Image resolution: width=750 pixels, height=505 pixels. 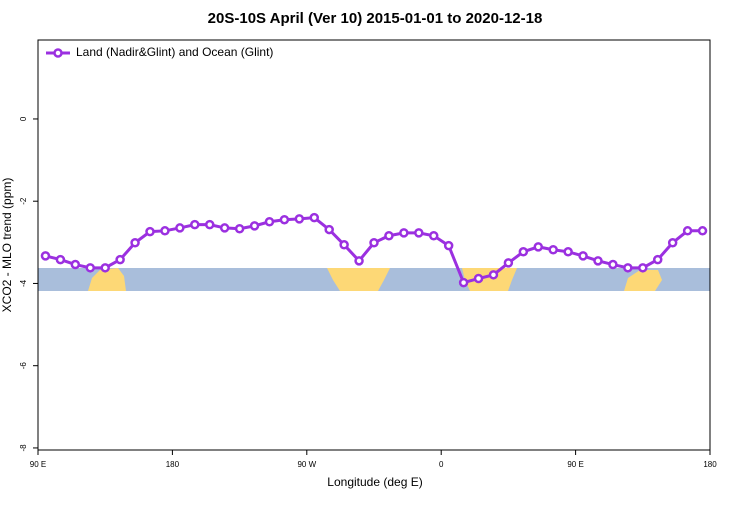 I want to click on land-mask, so click(x=374, y=279).